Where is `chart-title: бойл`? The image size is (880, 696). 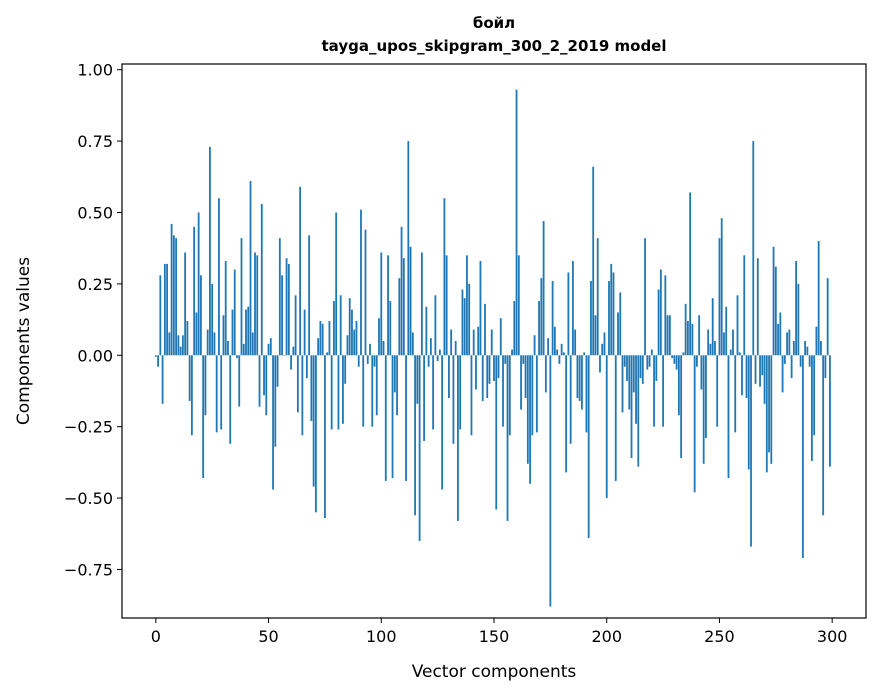
chart-title: бойл is located at coordinates (494, 23).